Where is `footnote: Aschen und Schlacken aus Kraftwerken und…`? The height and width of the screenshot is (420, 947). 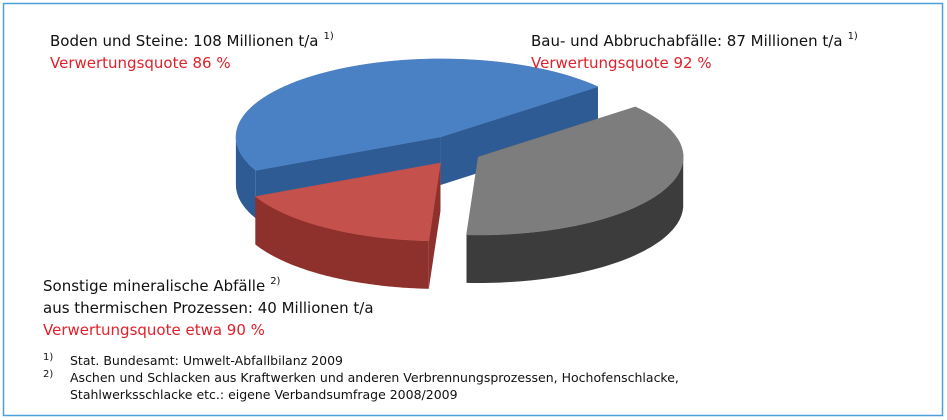
footnote: Aschen und Schlacken aus Kraftwerken und… is located at coordinates (374, 377).